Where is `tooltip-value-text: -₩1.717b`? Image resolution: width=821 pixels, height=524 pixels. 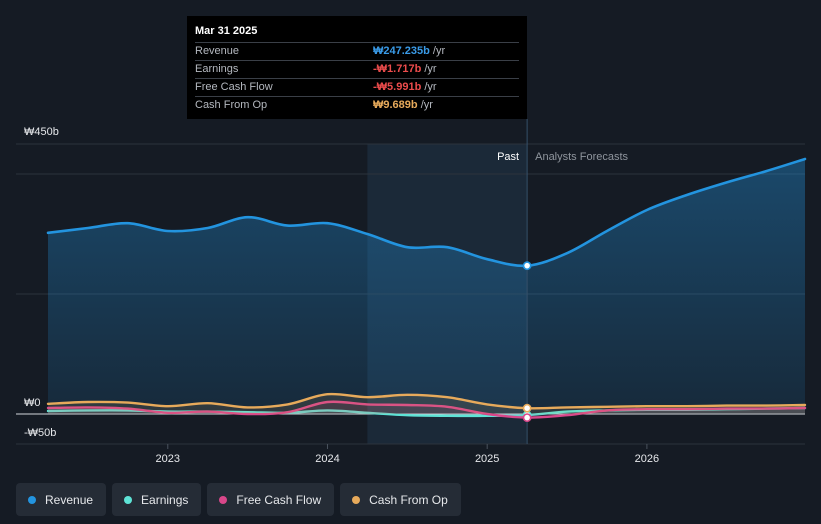
tooltip-value-text: -₩1.717b is located at coordinates (397, 69).